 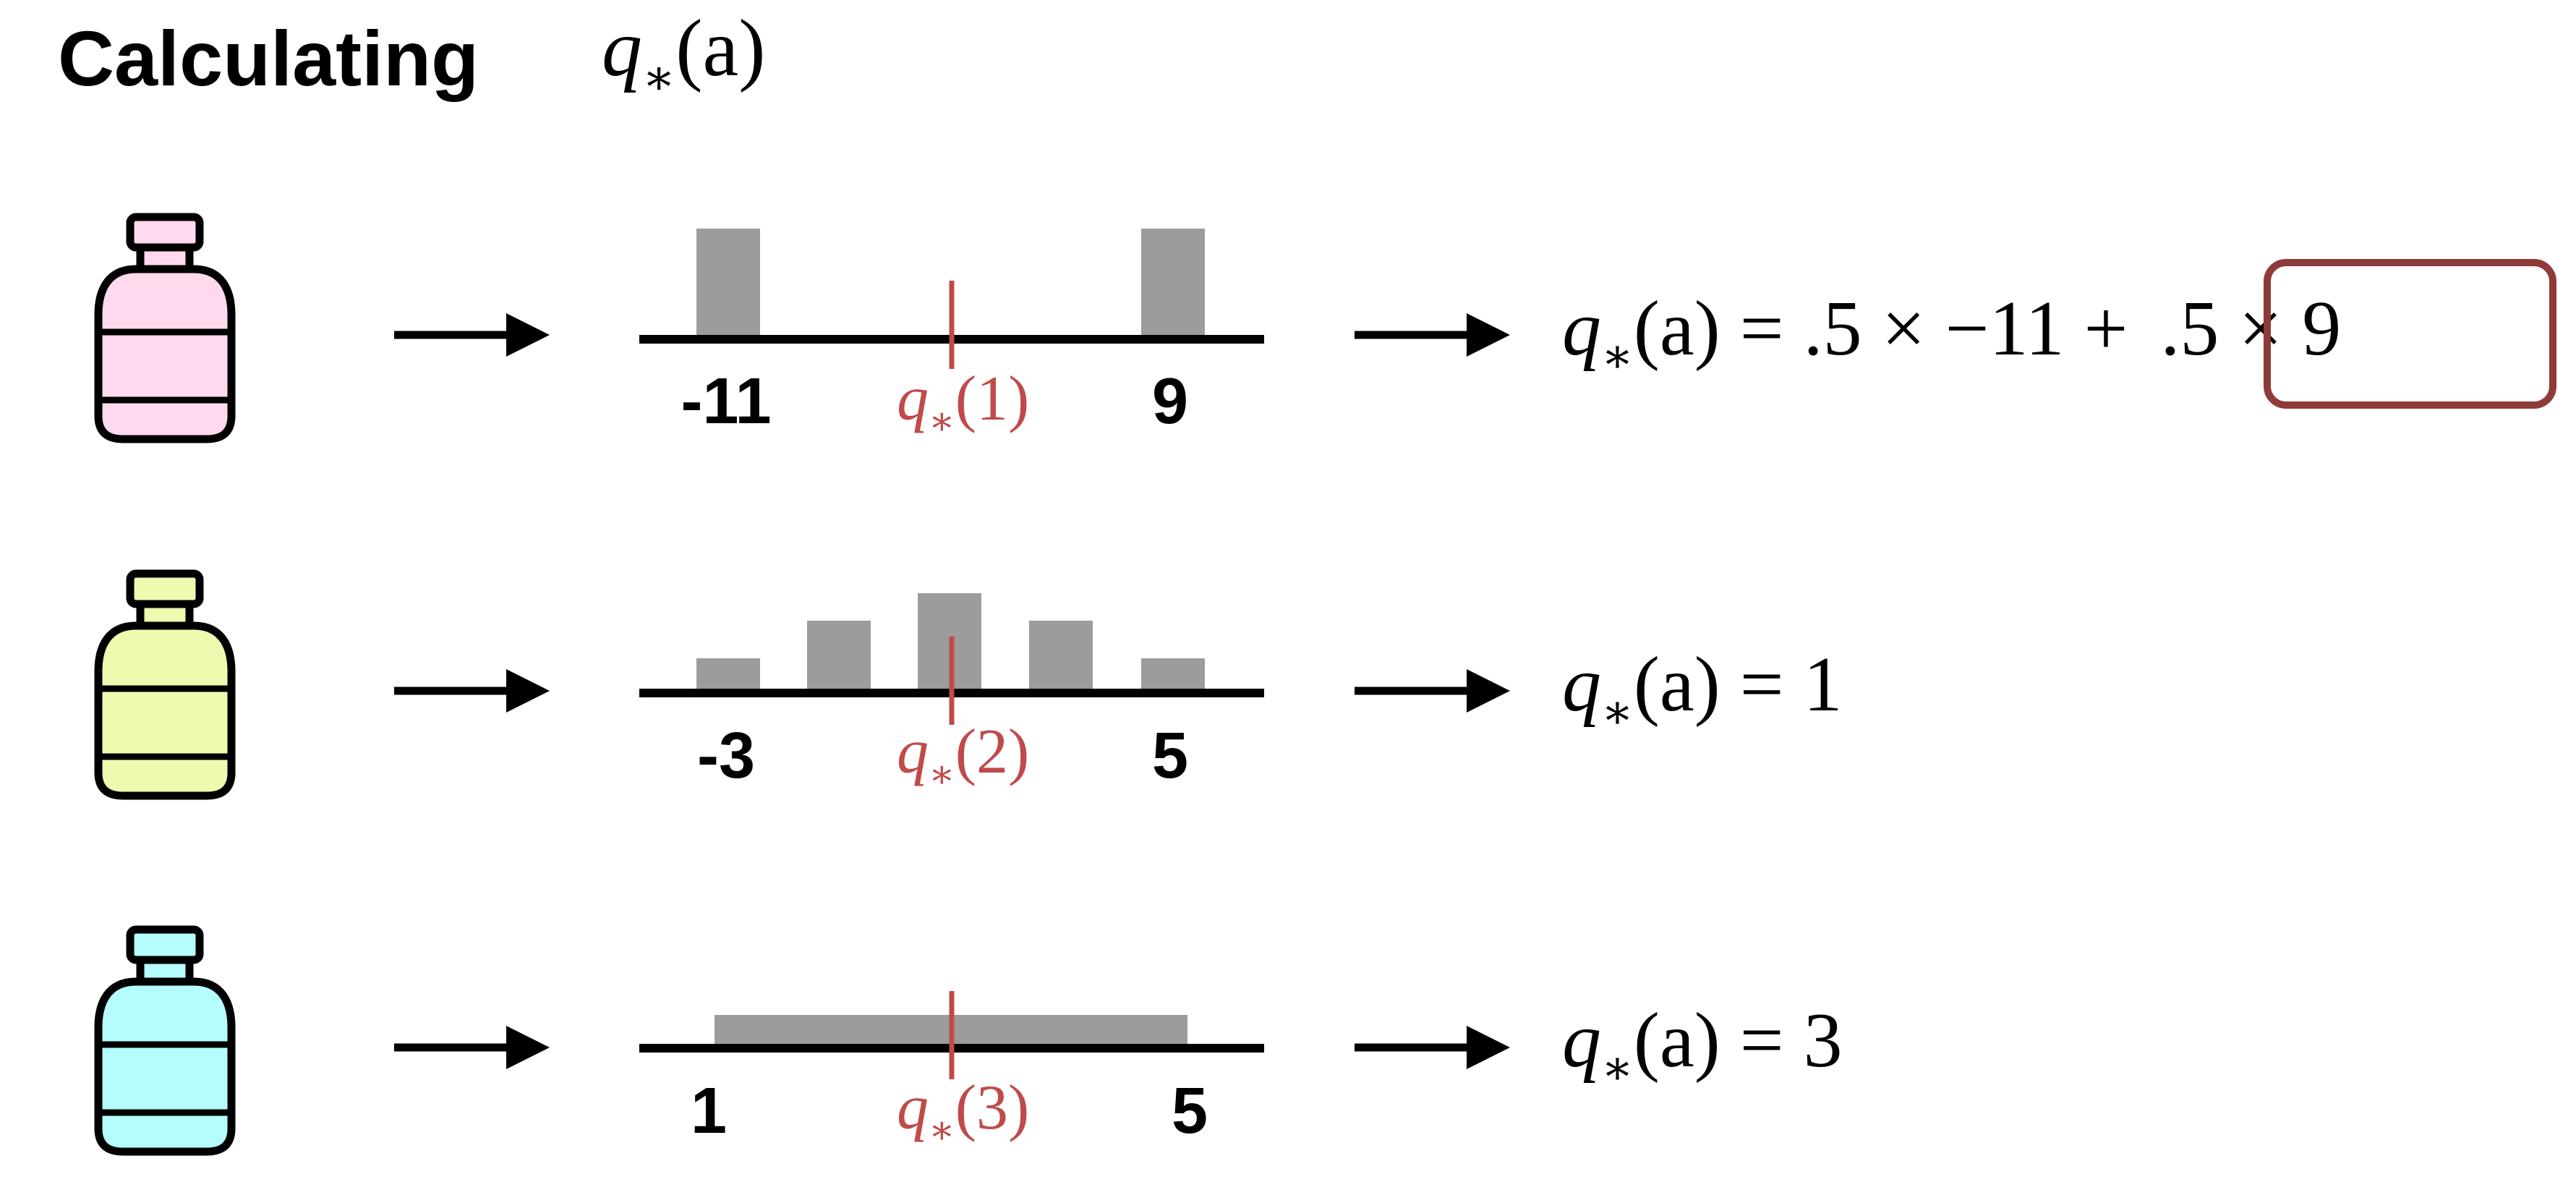 I want to click on highlight-box, so click(x=2410, y=334).